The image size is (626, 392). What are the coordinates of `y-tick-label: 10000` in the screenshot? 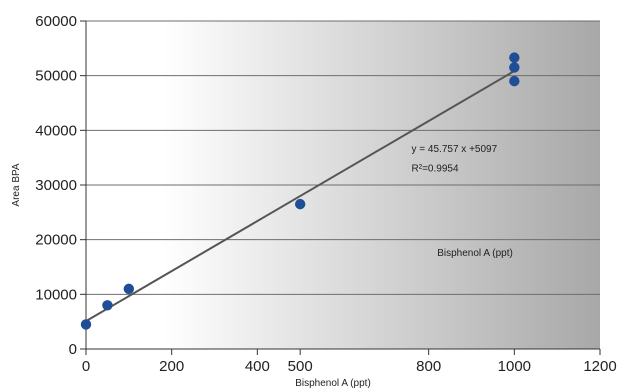 It's located at (56, 294).